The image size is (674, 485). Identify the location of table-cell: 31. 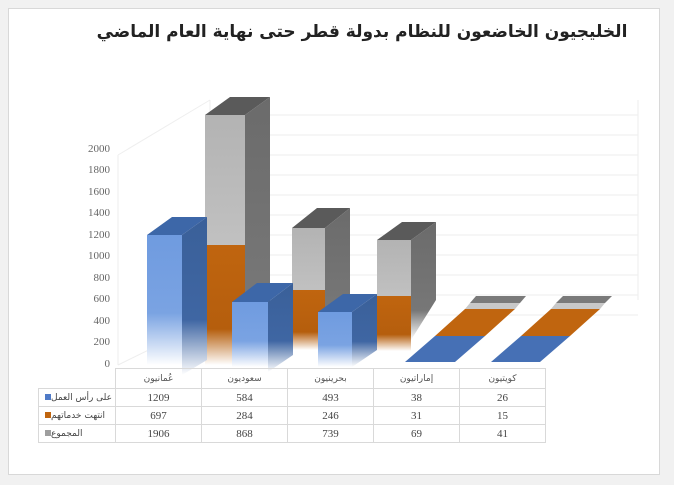
(417, 415).